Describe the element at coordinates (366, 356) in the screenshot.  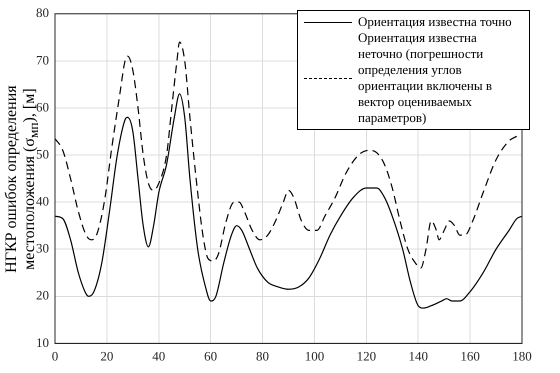
I see `x-tick-label: 120` at that location.